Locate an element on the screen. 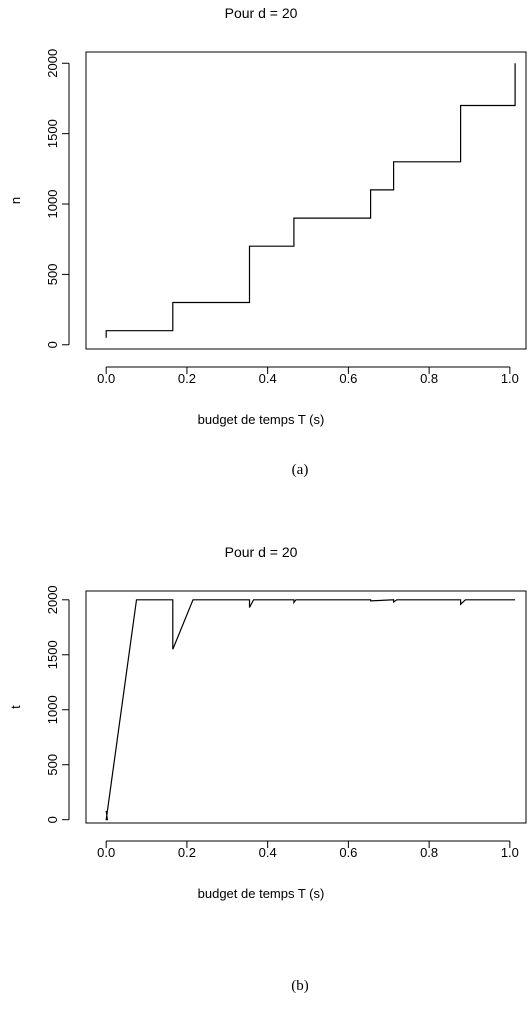  y-axis-label: t is located at coordinates (15, 707).